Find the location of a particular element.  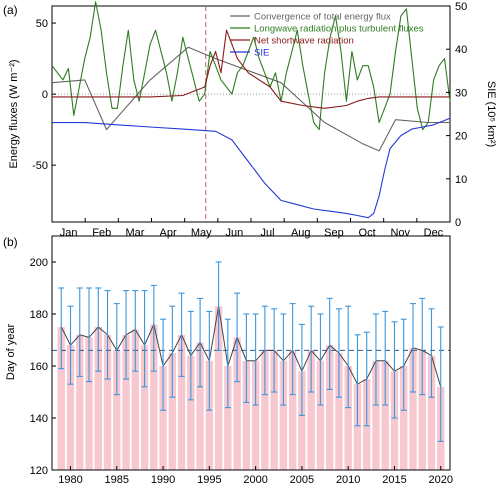

y-tick-label: 180 is located at coordinates (39, 315).